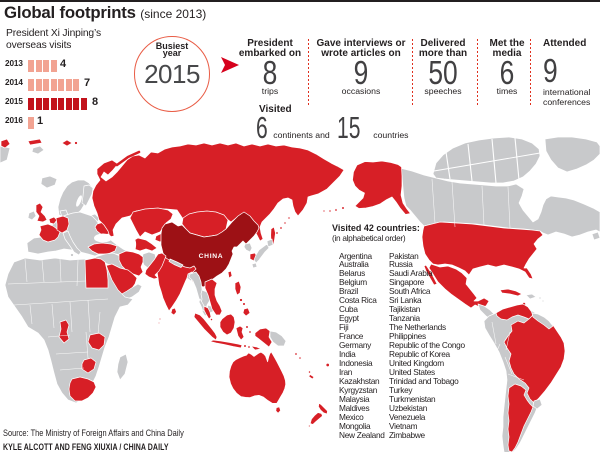 Image resolution: width=600 pixels, height=452 pixels. I want to click on svg-text: CHINA, so click(211, 256).